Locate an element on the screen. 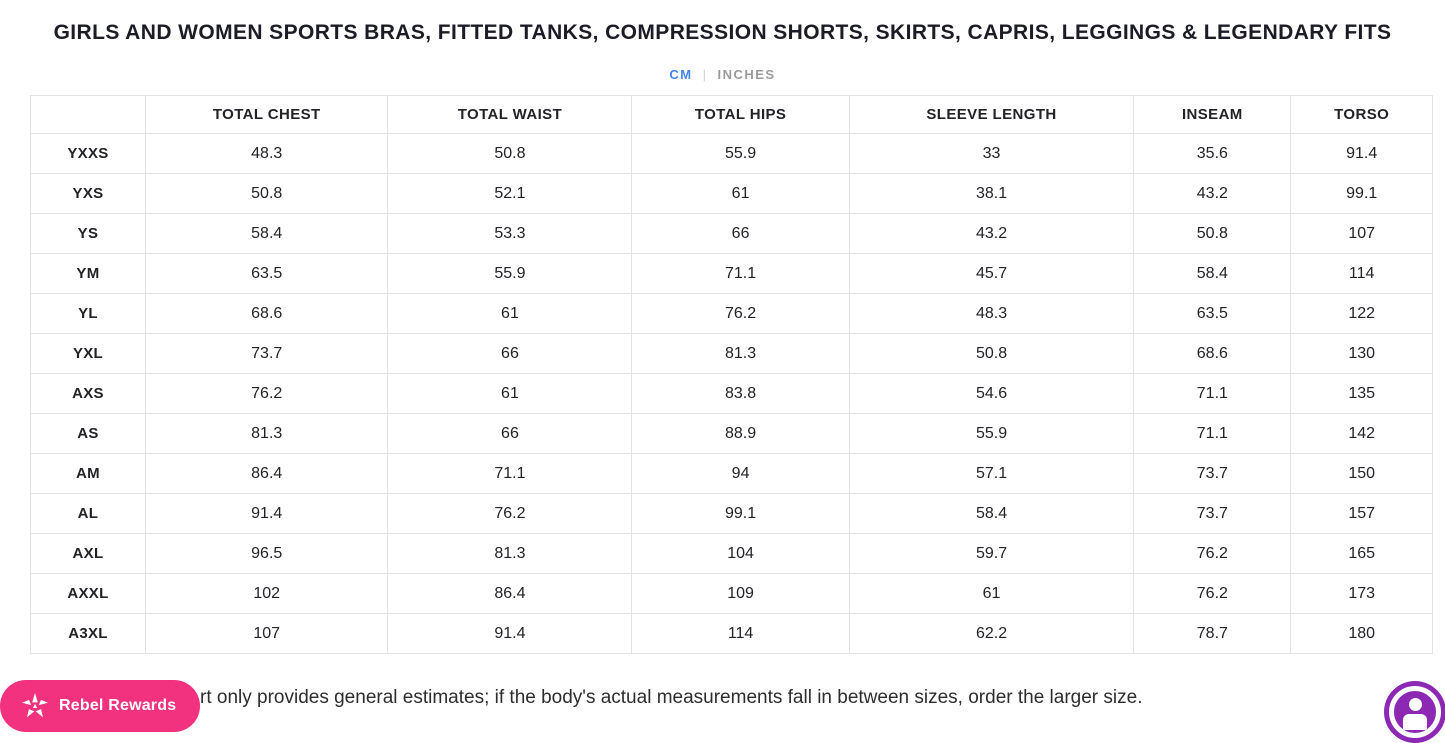 The height and width of the screenshot is (743, 1445). size-label: A3XL is located at coordinates (88, 633).